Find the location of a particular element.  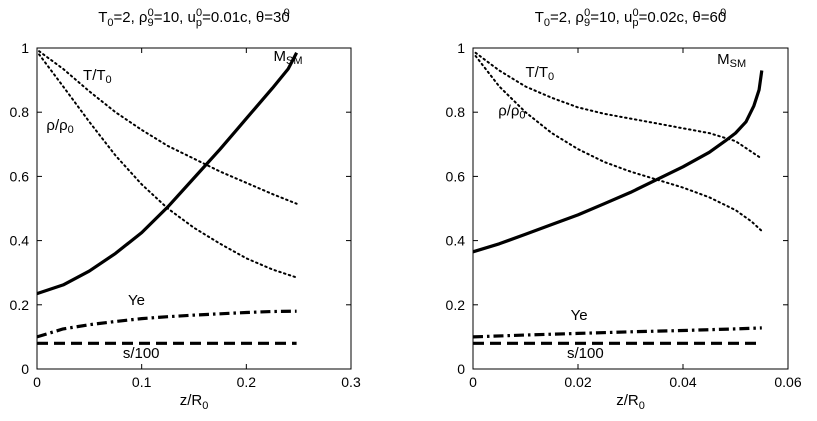

chart-title: T0=2, ρ90=10, up0=0.02c, θ=600 is located at coordinates (631, 18).